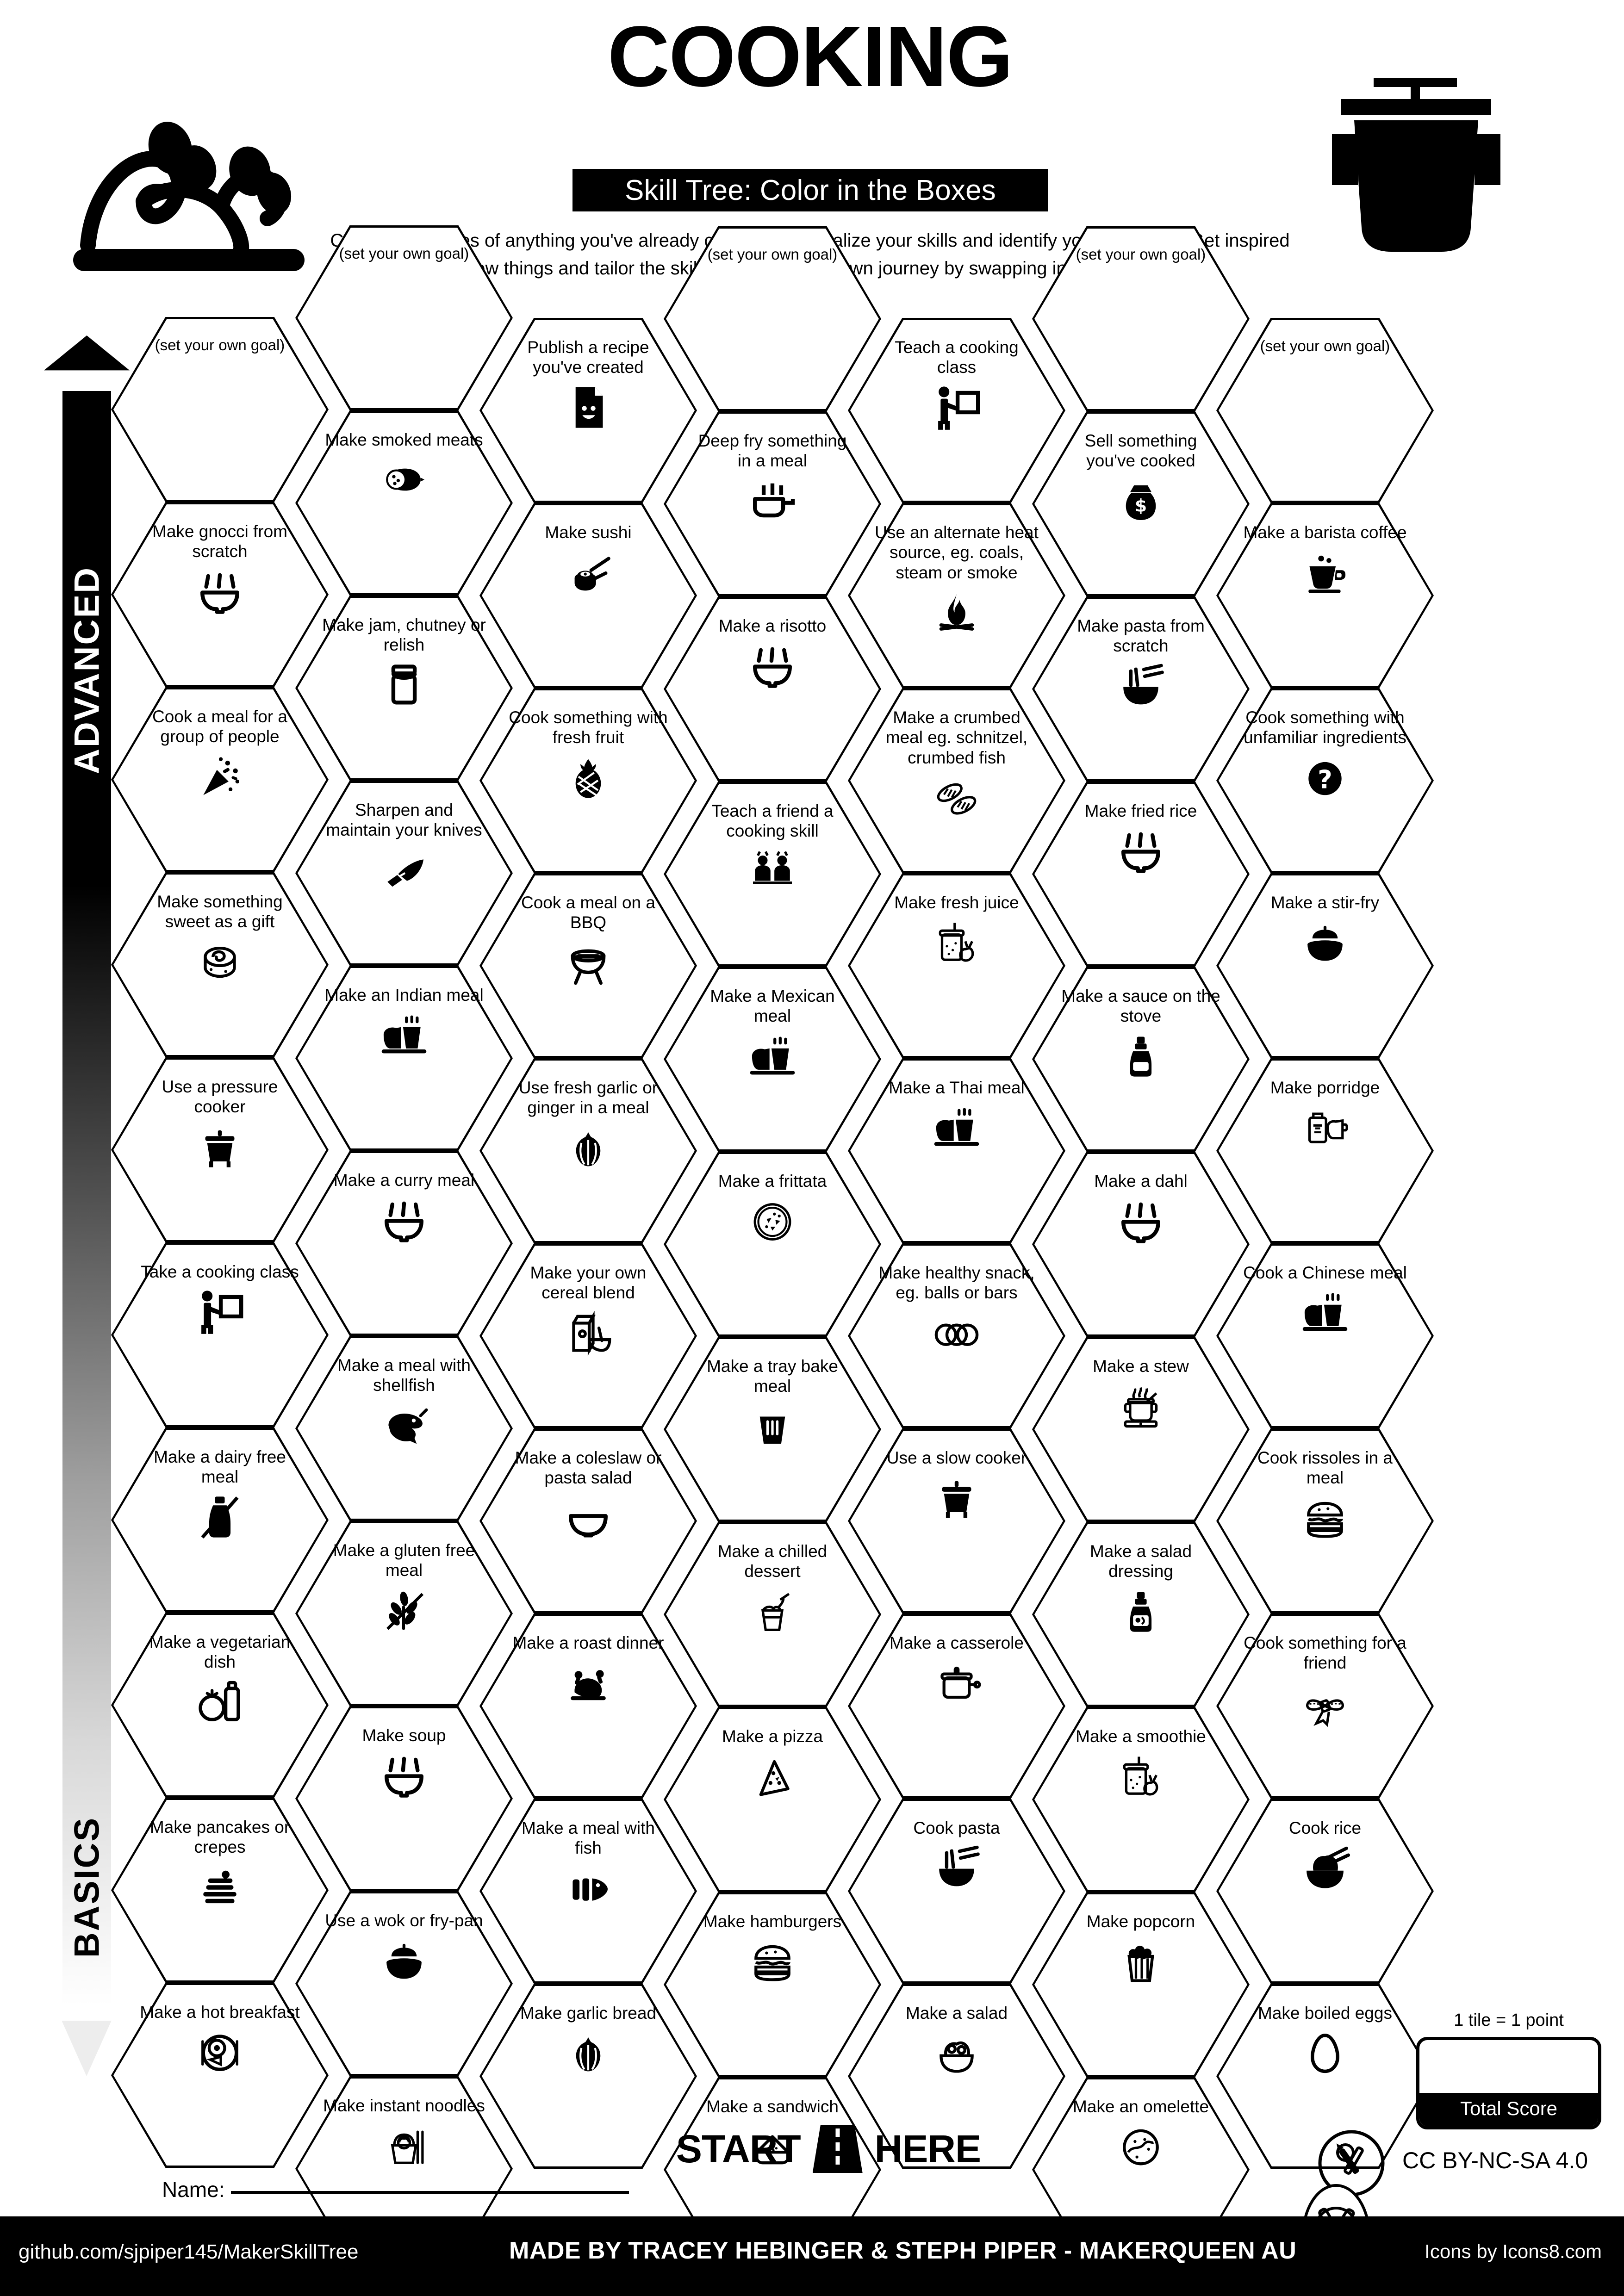 This screenshot has height=2296, width=1624. Describe the element at coordinates (1141, 504) in the screenshot. I see `skill-hex-tile: Sell something you've cooked $` at that location.